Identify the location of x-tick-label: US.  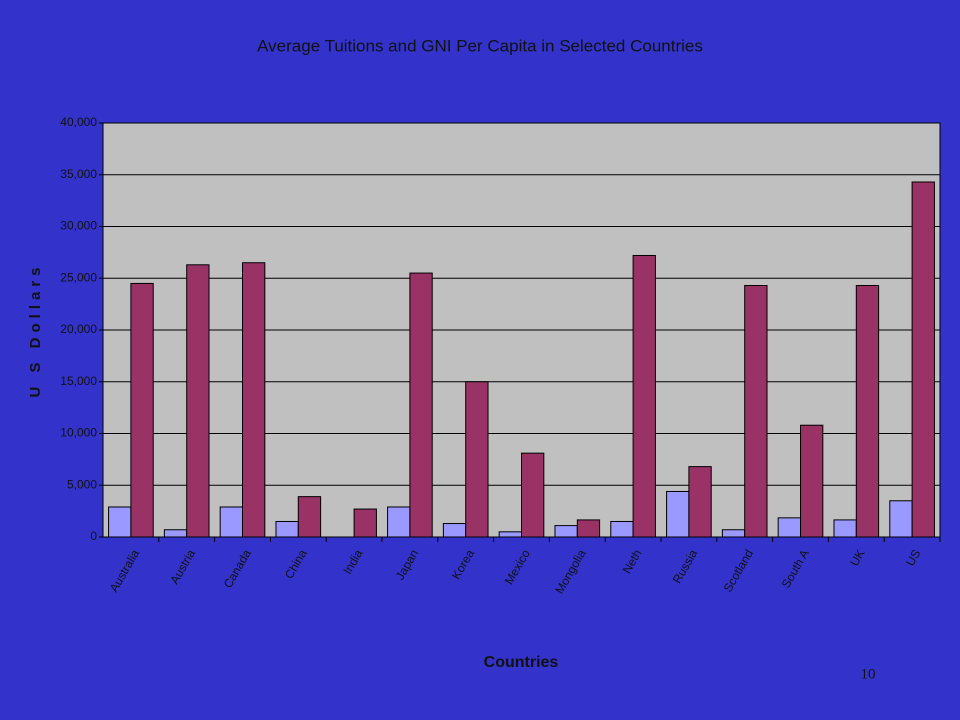
(913, 557).